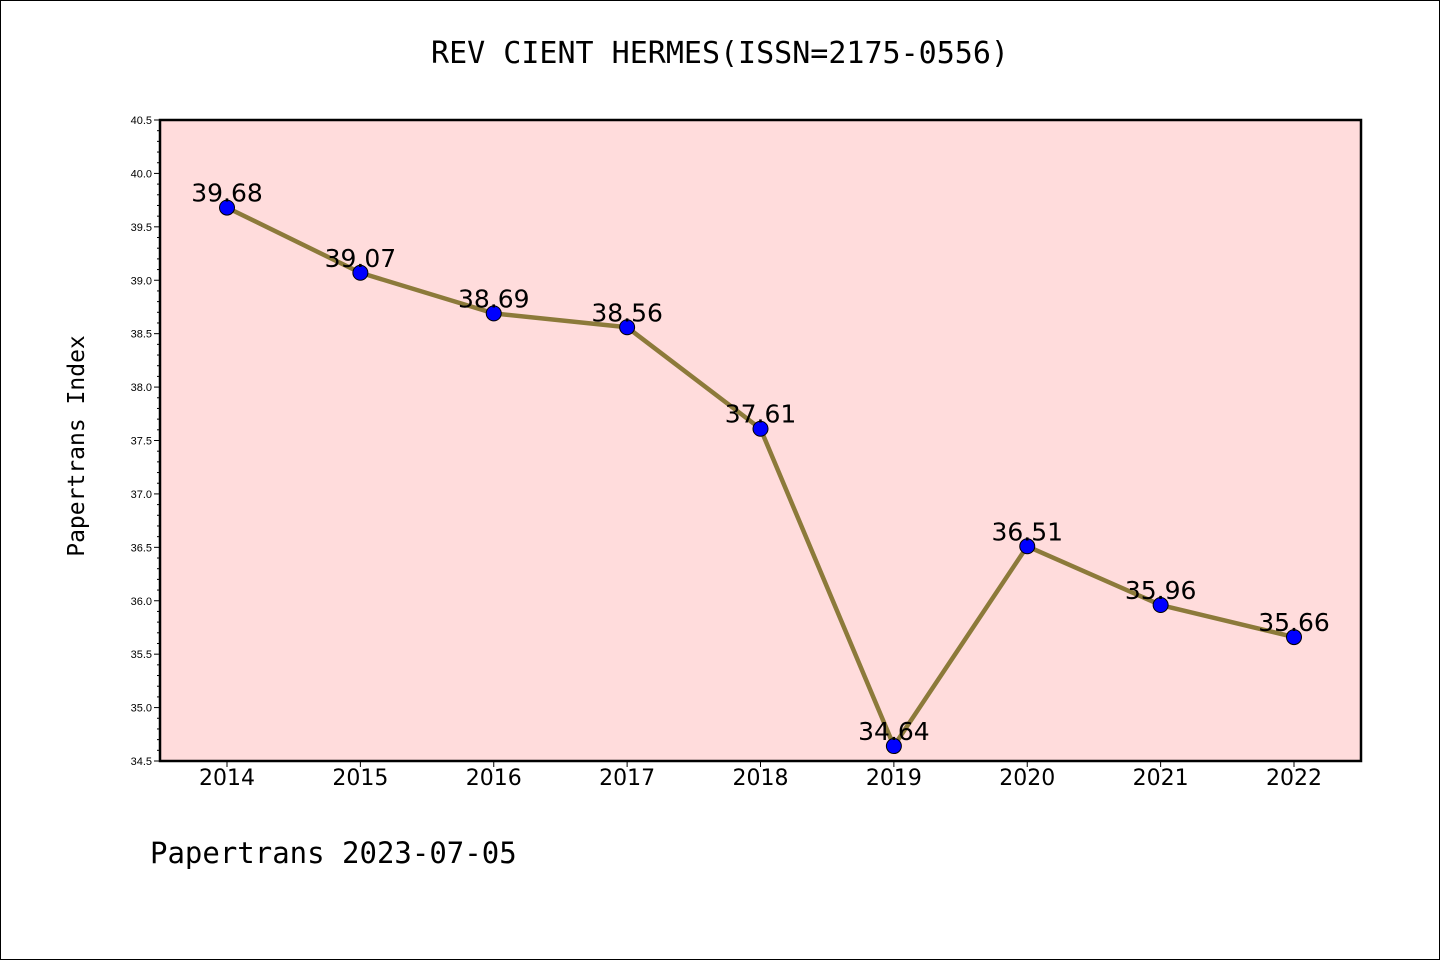 The image size is (1440, 960). I want to click on y-tick-label: 40.5, so click(141, 121).